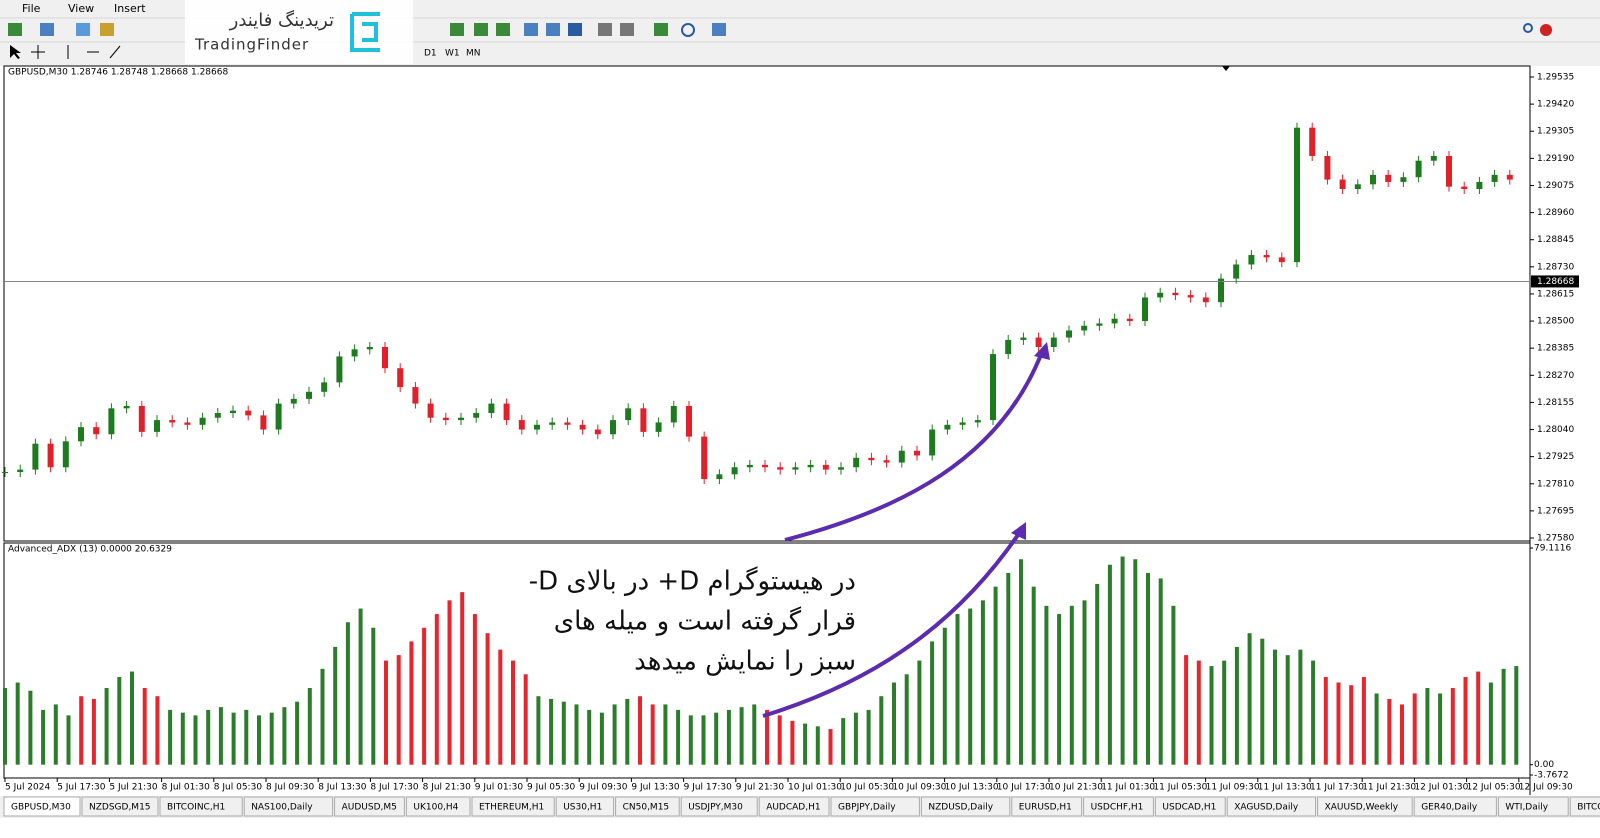 The image size is (1600, 838). Describe the element at coordinates (1555, 78) in the screenshot. I see `y-tick-label: 1.29535` at that location.